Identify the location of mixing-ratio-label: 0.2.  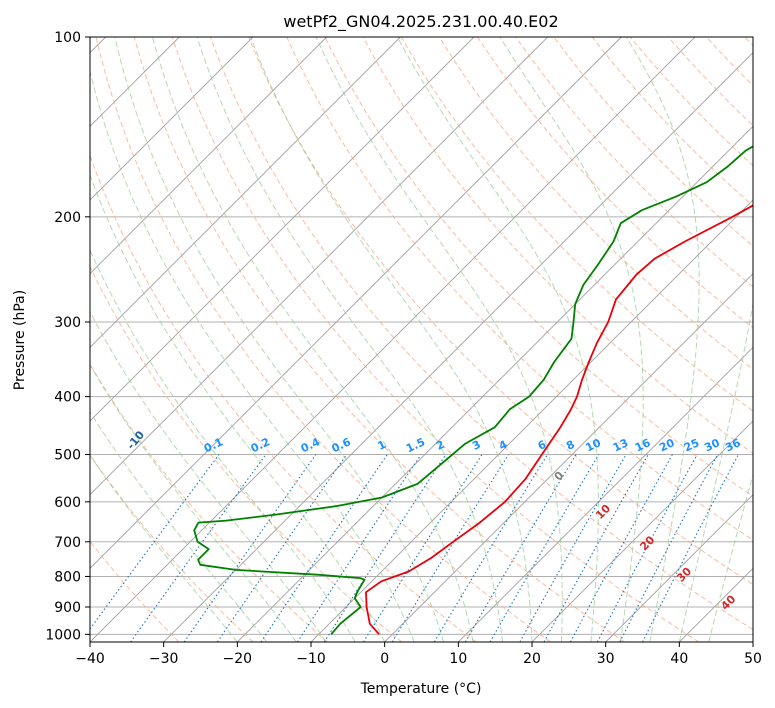
(260, 445).